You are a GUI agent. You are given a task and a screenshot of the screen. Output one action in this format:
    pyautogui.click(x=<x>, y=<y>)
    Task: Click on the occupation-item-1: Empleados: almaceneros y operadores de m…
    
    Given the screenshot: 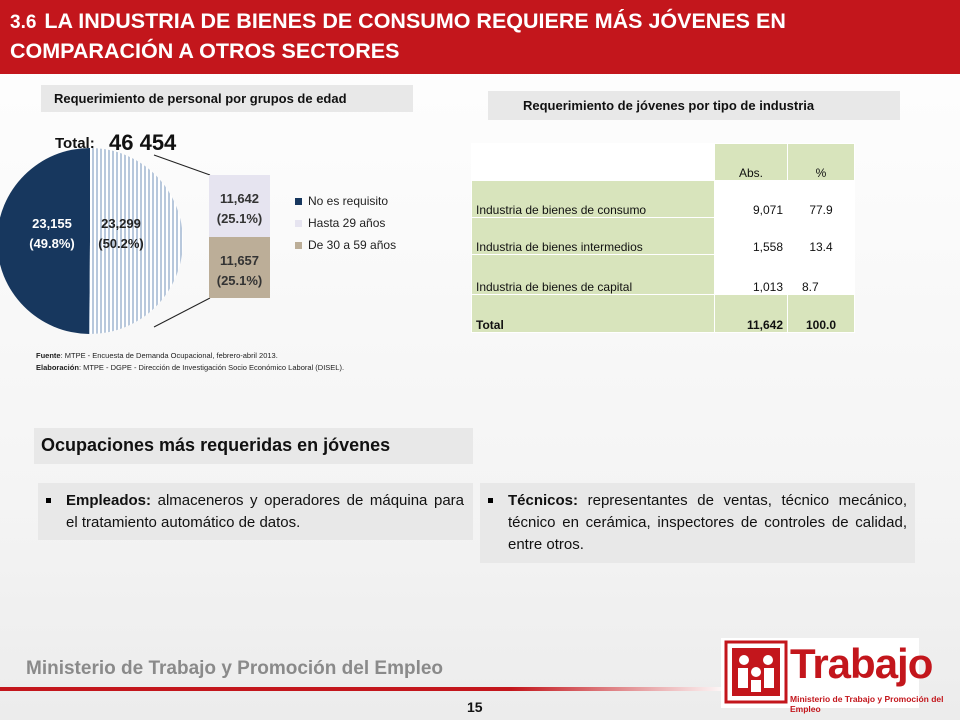 What is the action you would take?
    pyautogui.click(x=255, y=512)
    